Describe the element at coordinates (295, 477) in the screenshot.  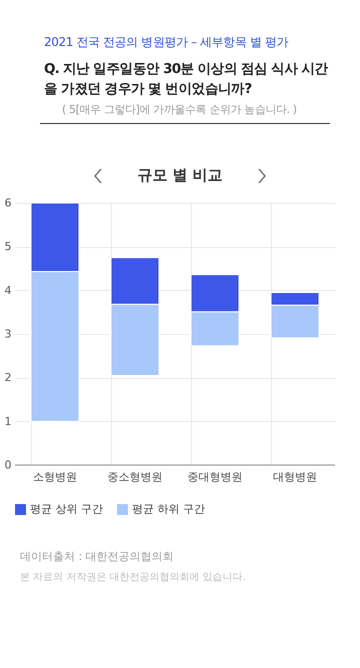
I see `x-tick-label: 대형병원` at that location.